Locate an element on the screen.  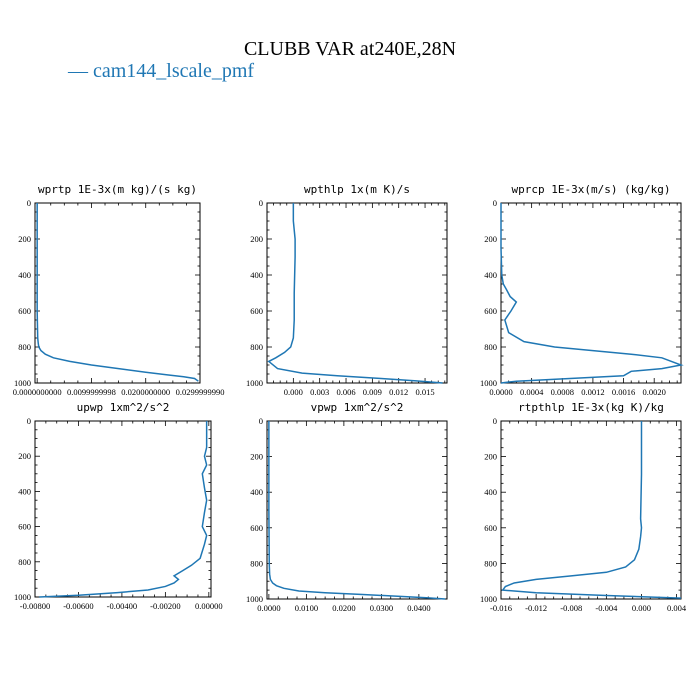
x-tick-label: 0.0016 is located at coordinates (623, 392).